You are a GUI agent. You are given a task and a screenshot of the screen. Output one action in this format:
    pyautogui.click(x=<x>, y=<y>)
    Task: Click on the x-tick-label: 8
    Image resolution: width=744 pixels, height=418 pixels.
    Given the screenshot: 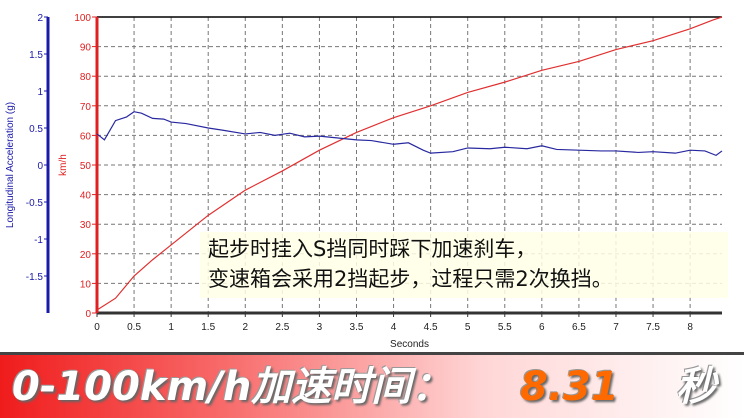 What is the action you would take?
    pyautogui.click(x=690, y=327)
    